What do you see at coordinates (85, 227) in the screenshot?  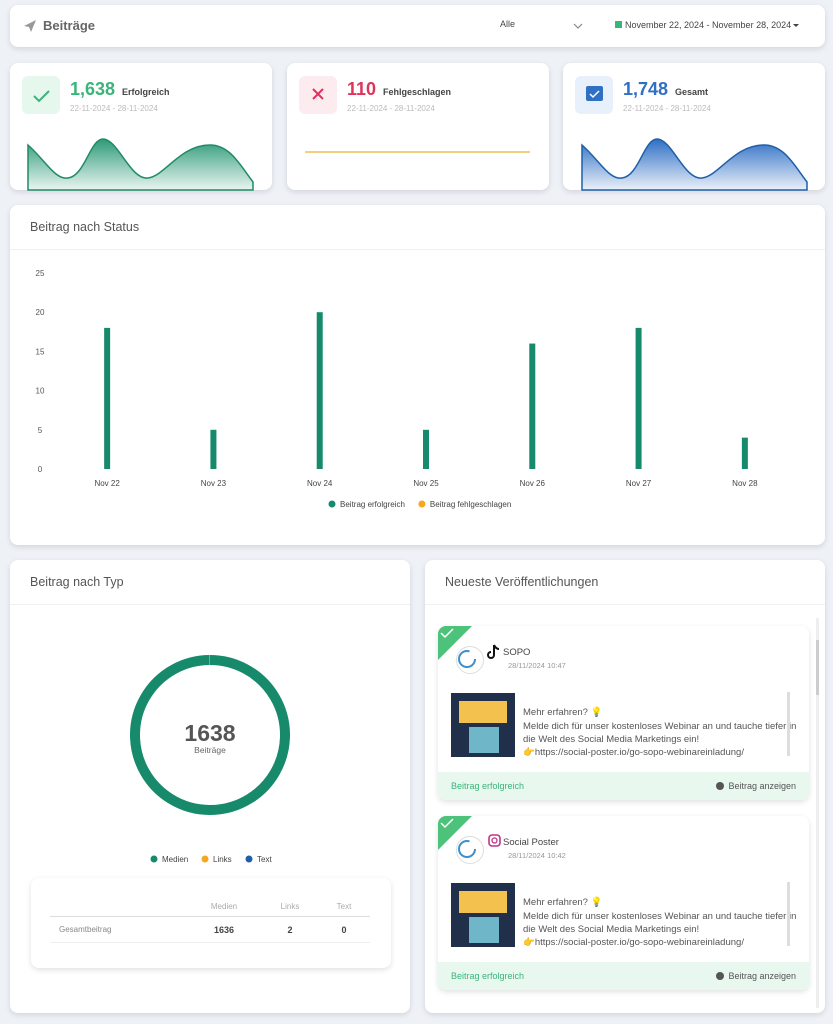 I see `card-title: Beitrag nach Status` at bounding box center [85, 227].